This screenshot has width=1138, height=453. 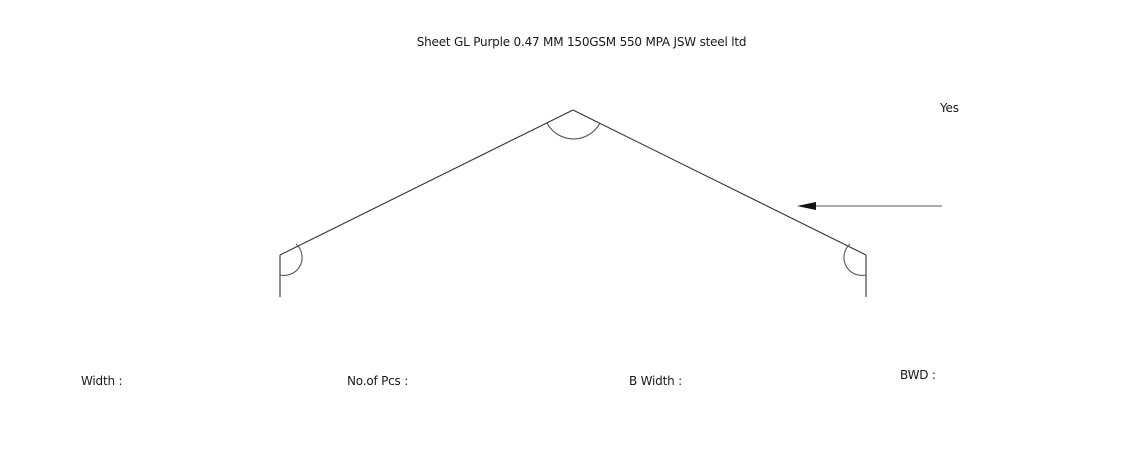 What do you see at coordinates (426, 182) in the screenshot?
I see `left-slope-line` at bounding box center [426, 182].